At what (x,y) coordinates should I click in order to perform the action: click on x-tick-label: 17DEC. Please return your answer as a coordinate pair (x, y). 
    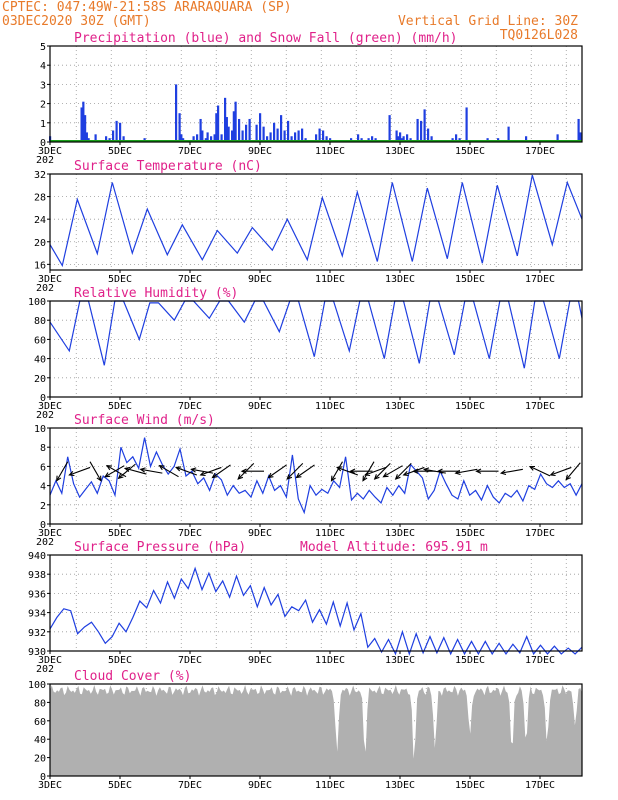
    Looking at the image, I should click on (540, 785).